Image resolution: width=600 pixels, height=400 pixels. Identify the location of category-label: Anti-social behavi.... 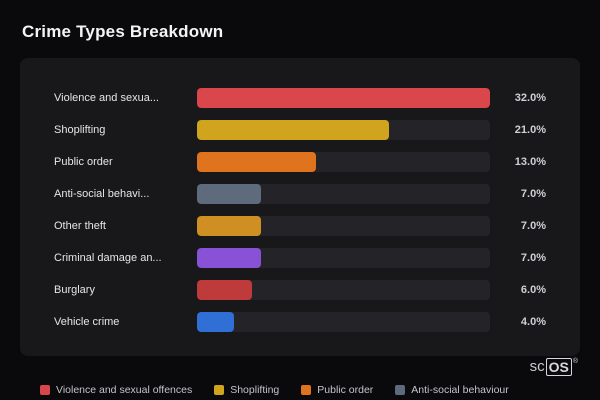
(102, 194).